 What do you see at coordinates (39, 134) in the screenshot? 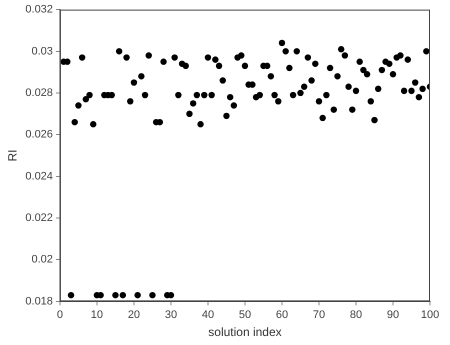
I see `y-tick-label: 0.026` at bounding box center [39, 134].